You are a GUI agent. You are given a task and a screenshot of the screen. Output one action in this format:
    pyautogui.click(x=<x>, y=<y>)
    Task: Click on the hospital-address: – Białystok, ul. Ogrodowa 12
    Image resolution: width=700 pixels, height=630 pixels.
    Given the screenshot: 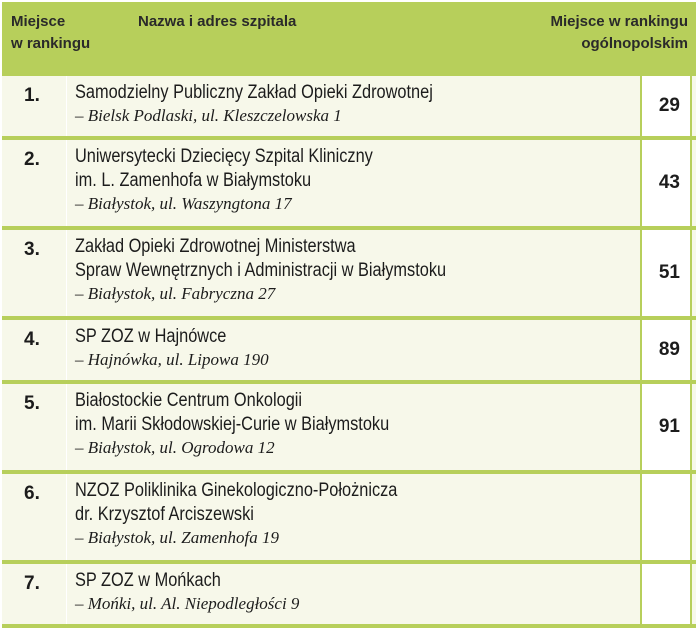 What is the action you would take?
    pyautogui.click(x=175, y=447)
    